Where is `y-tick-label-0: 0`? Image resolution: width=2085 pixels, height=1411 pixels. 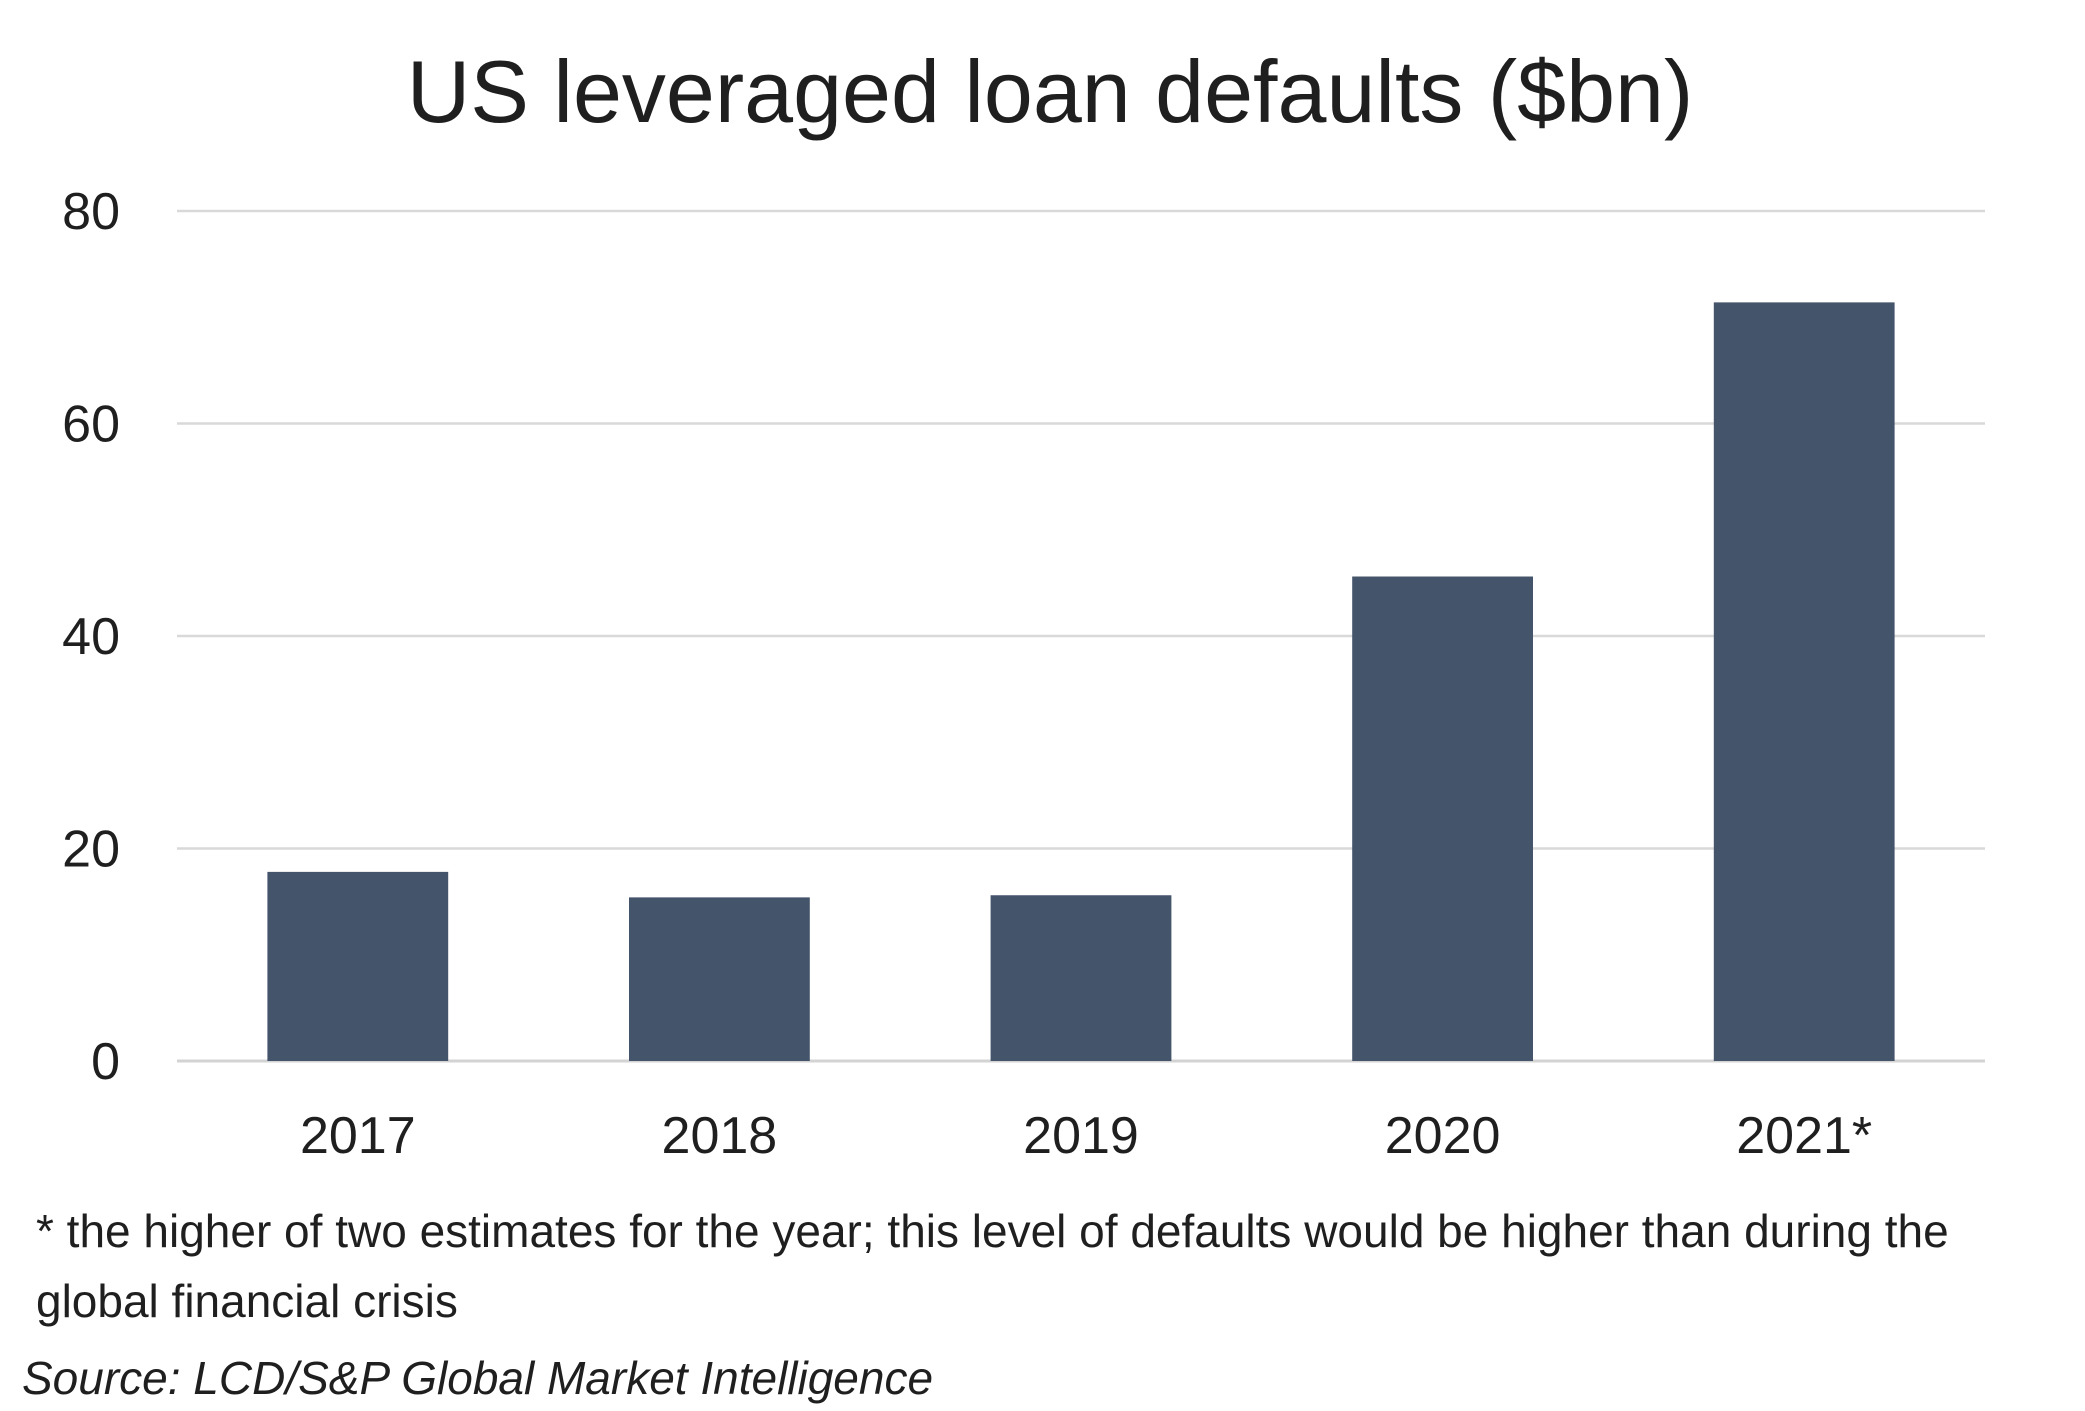
y-tick-label-0: 0 is located at coordinates (105, 1062).